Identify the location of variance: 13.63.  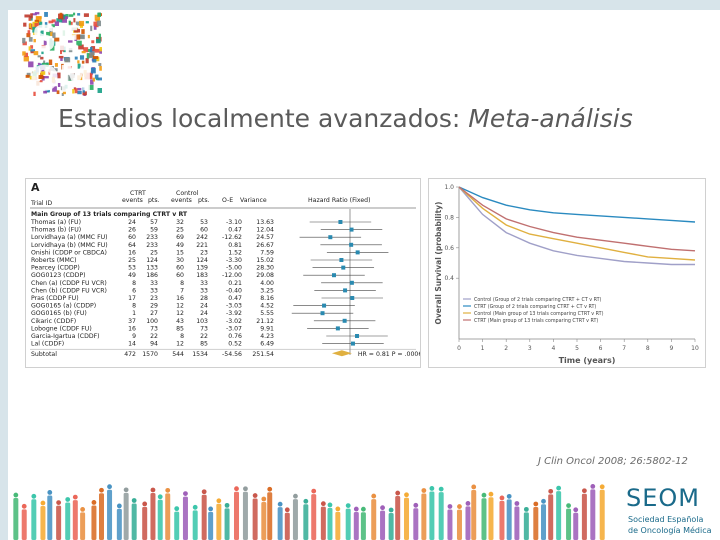
(265, 222).